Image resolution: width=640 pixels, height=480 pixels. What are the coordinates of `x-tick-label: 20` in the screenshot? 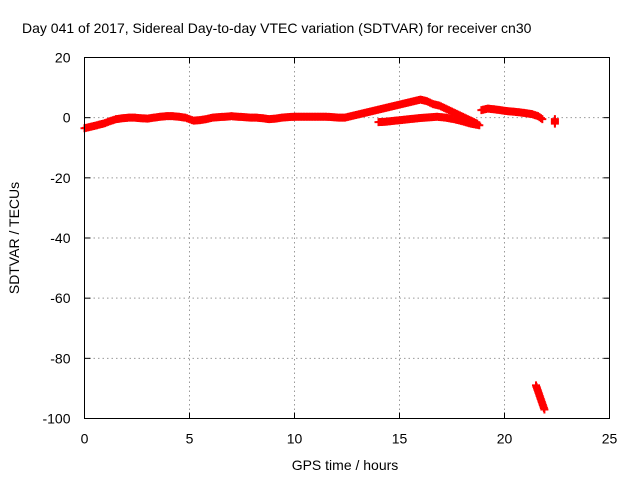 It's located at (505, 439).